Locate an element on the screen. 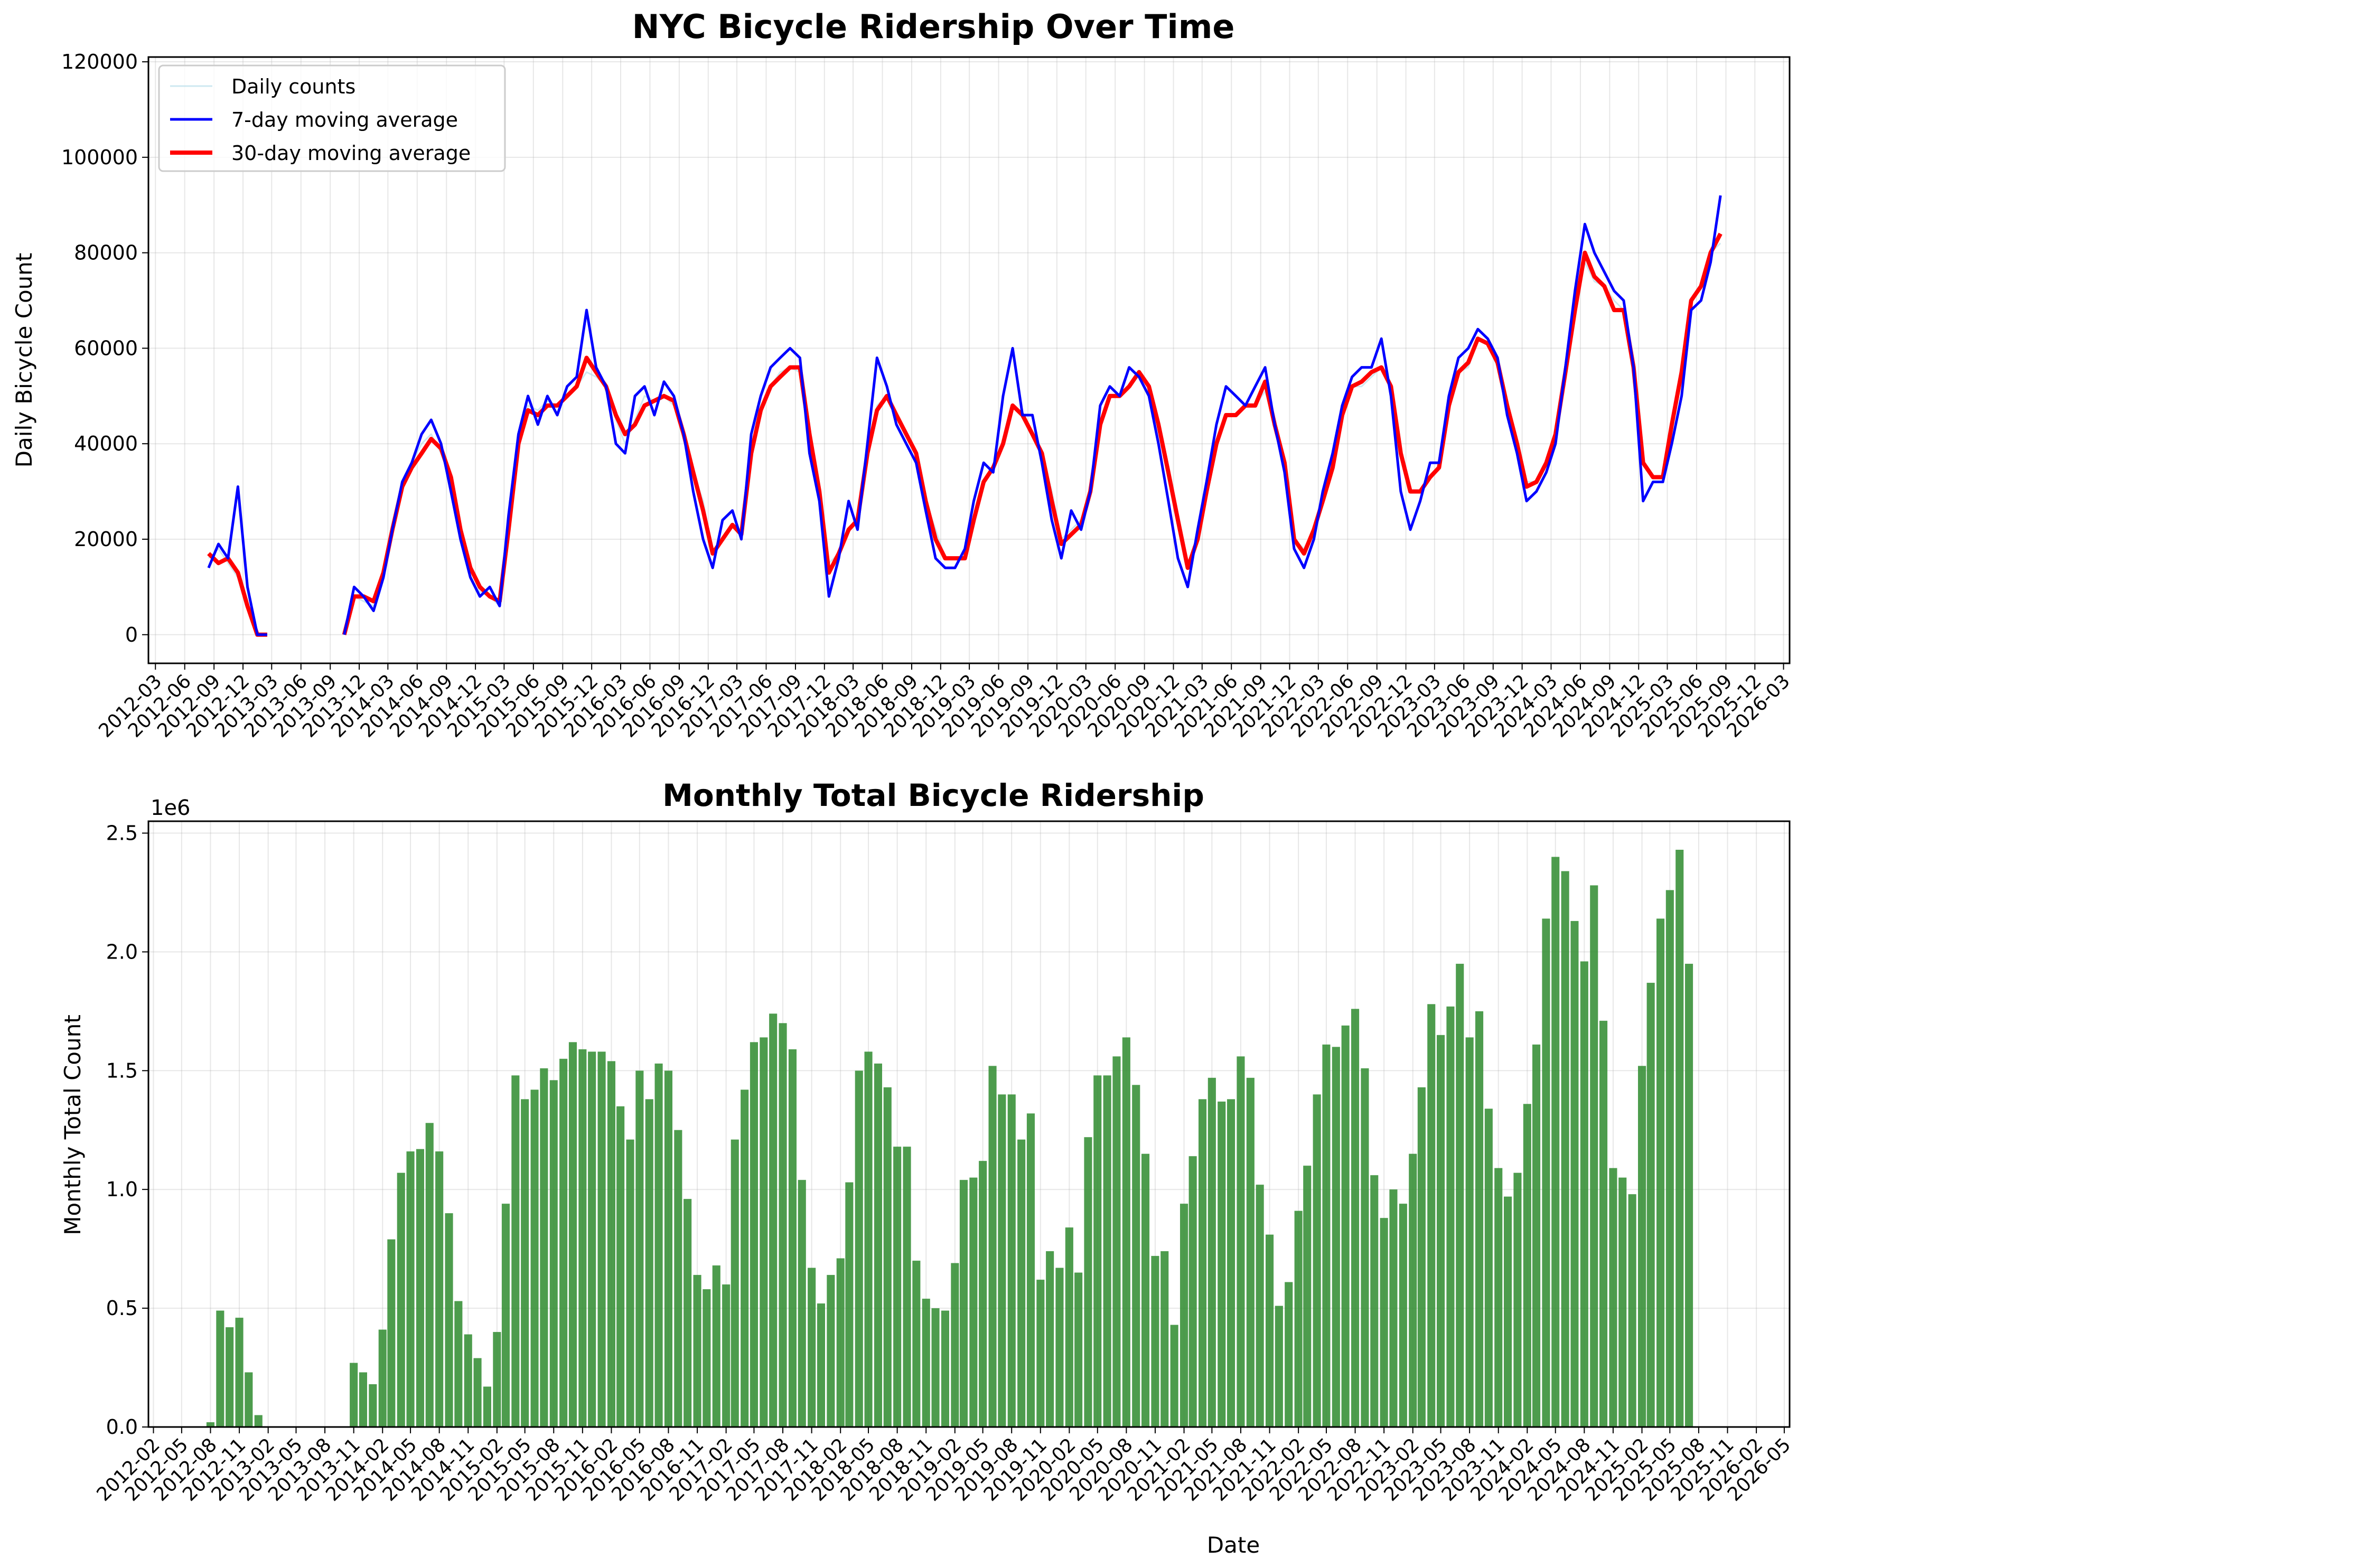  y-tick-label: 0.0 is located at coordinates (122, 1427).